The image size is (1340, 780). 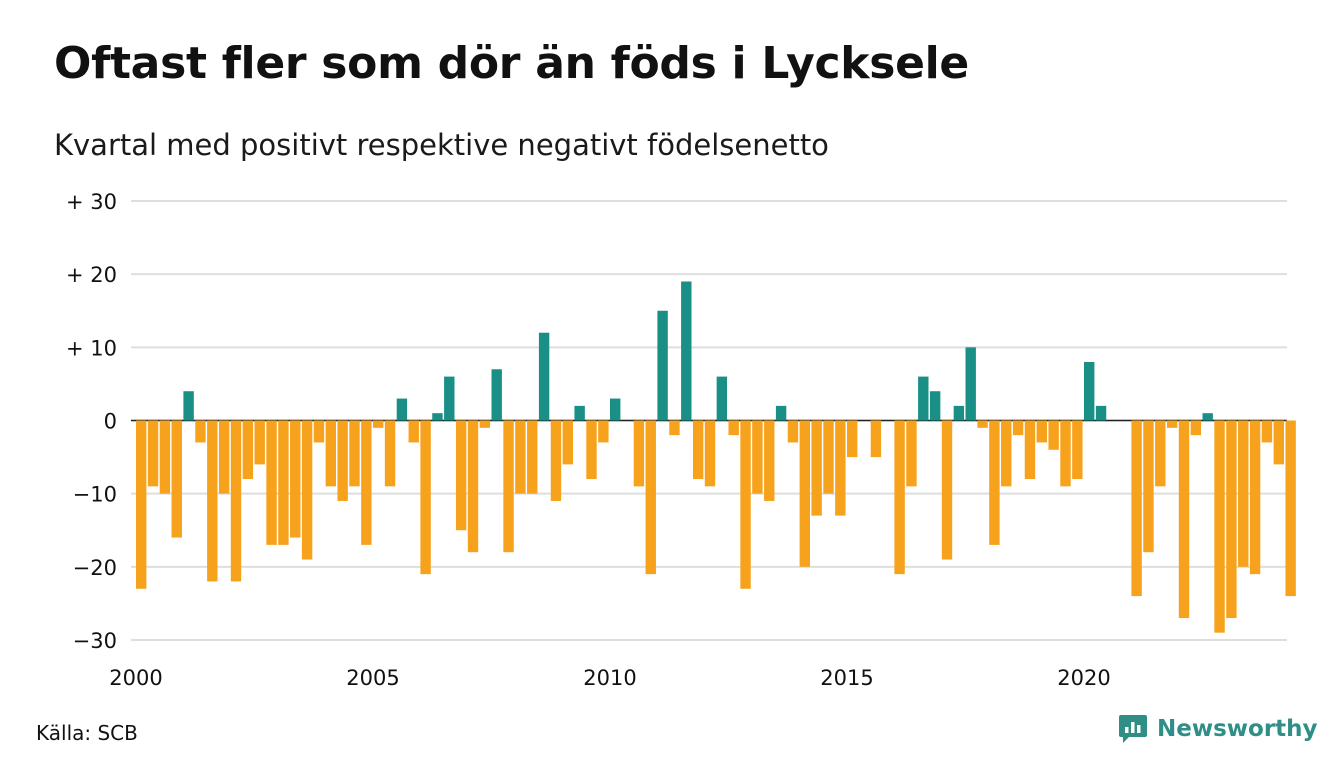 What do you see at coordinates (91, 348) in the screenshot?
I see `y-tick-label: + 10` at bounding box center [91, 348].